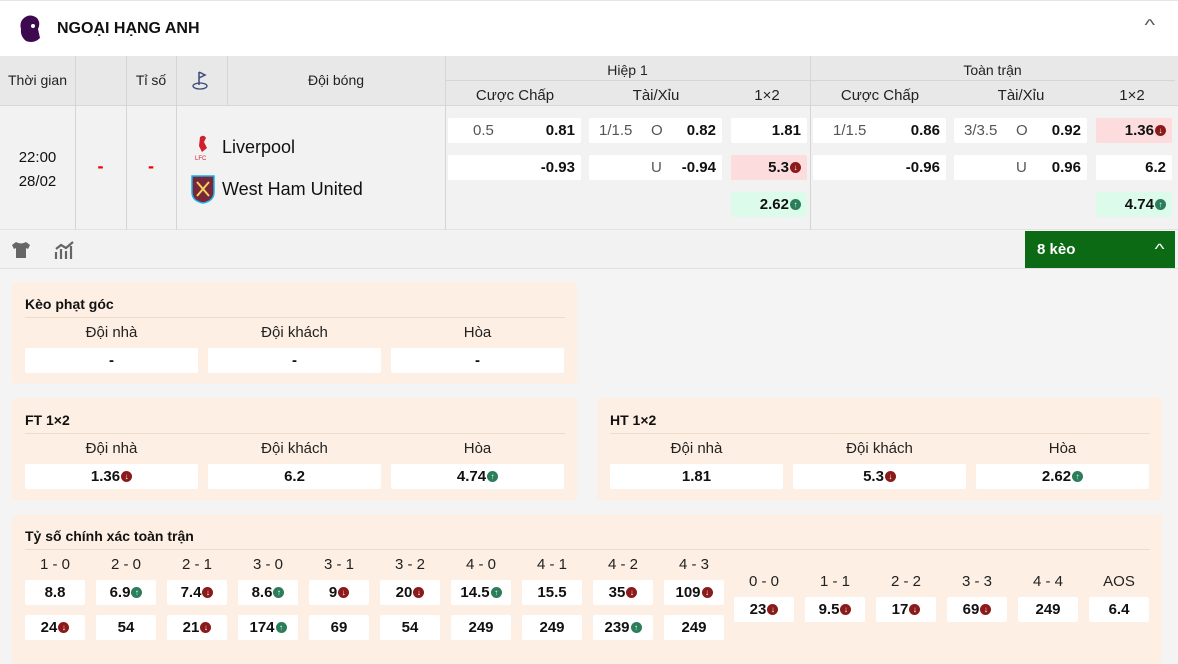 The width and height of the screenshot is (1178, 664). I want to click on over-under-odd: U 0.96, so click(1020, 167).